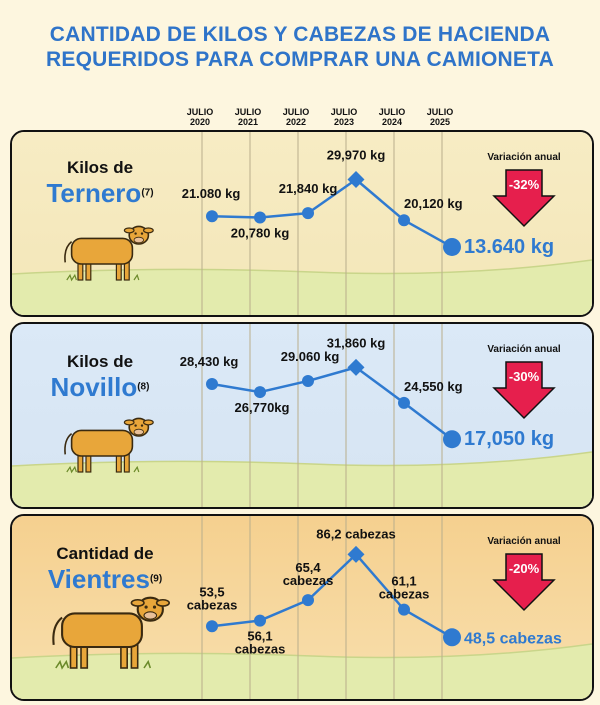  I want to click on data-label: 56,1, so click(259, 636).